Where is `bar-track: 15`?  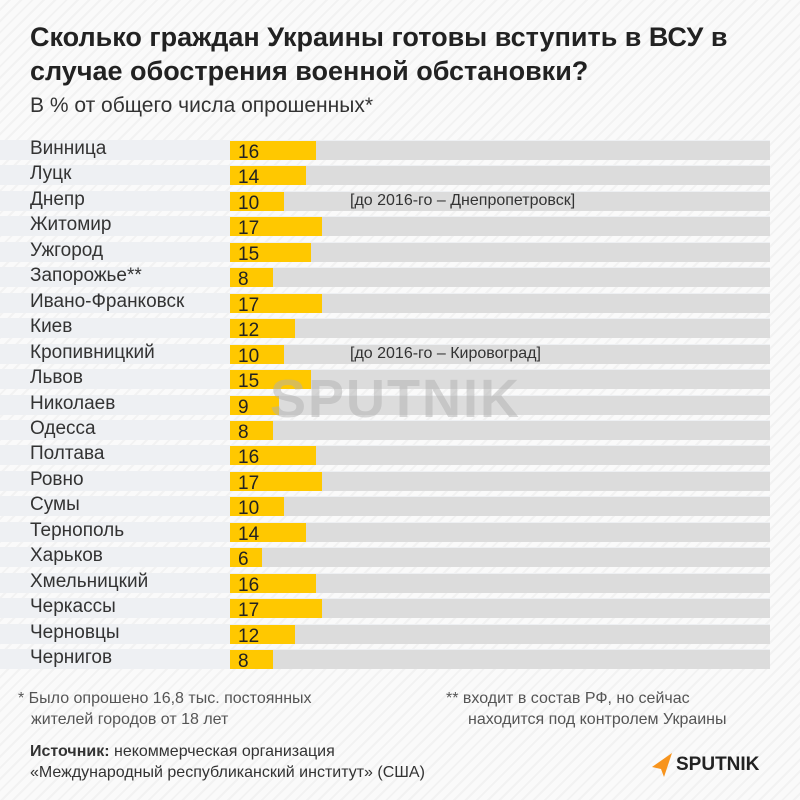
bar-track: 15 is located at coordinates (500, 381).